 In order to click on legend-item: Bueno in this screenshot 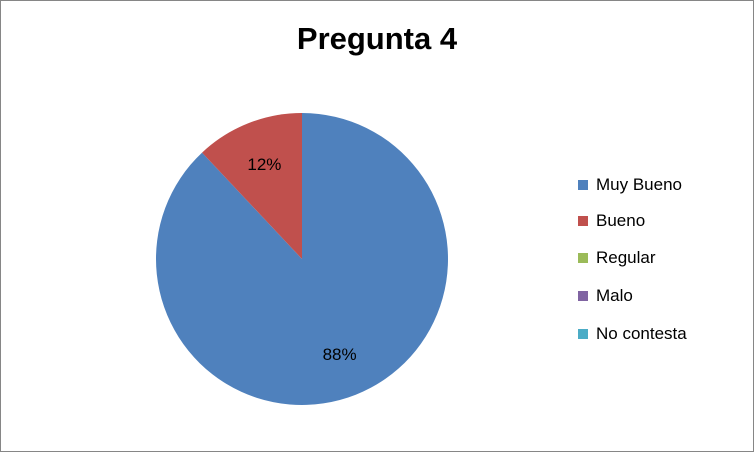, I will do `click(611, 221)`.